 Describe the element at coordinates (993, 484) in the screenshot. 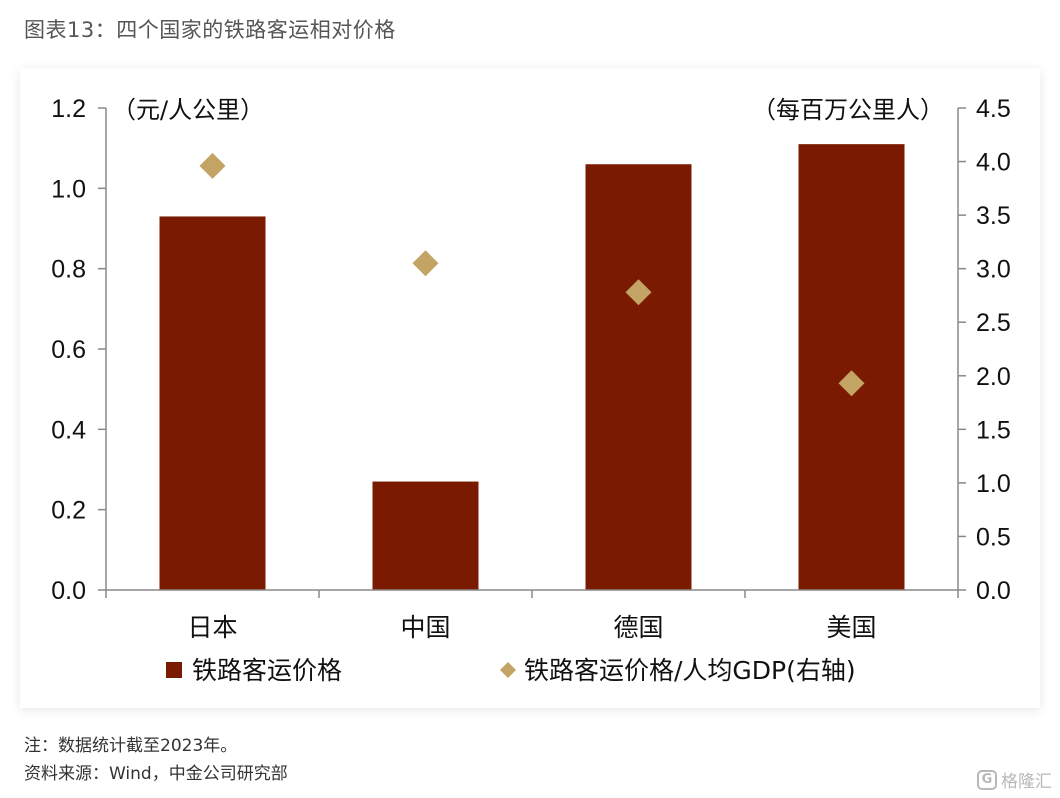

I see `right-tick-label: 1.0` at that location.